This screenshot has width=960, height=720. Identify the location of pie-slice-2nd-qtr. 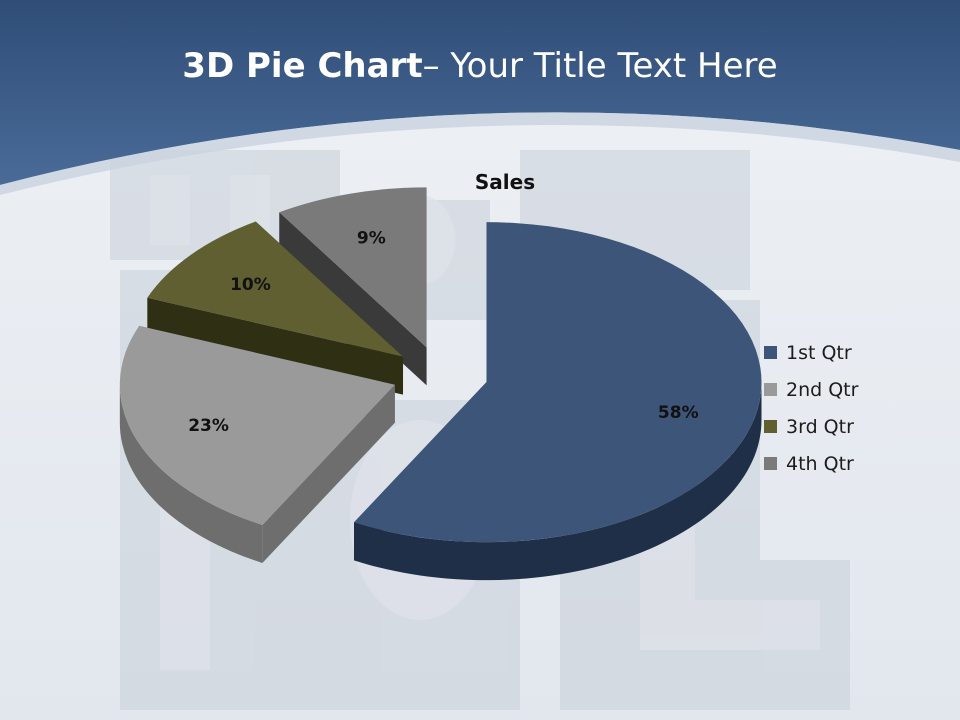
(257, 444).